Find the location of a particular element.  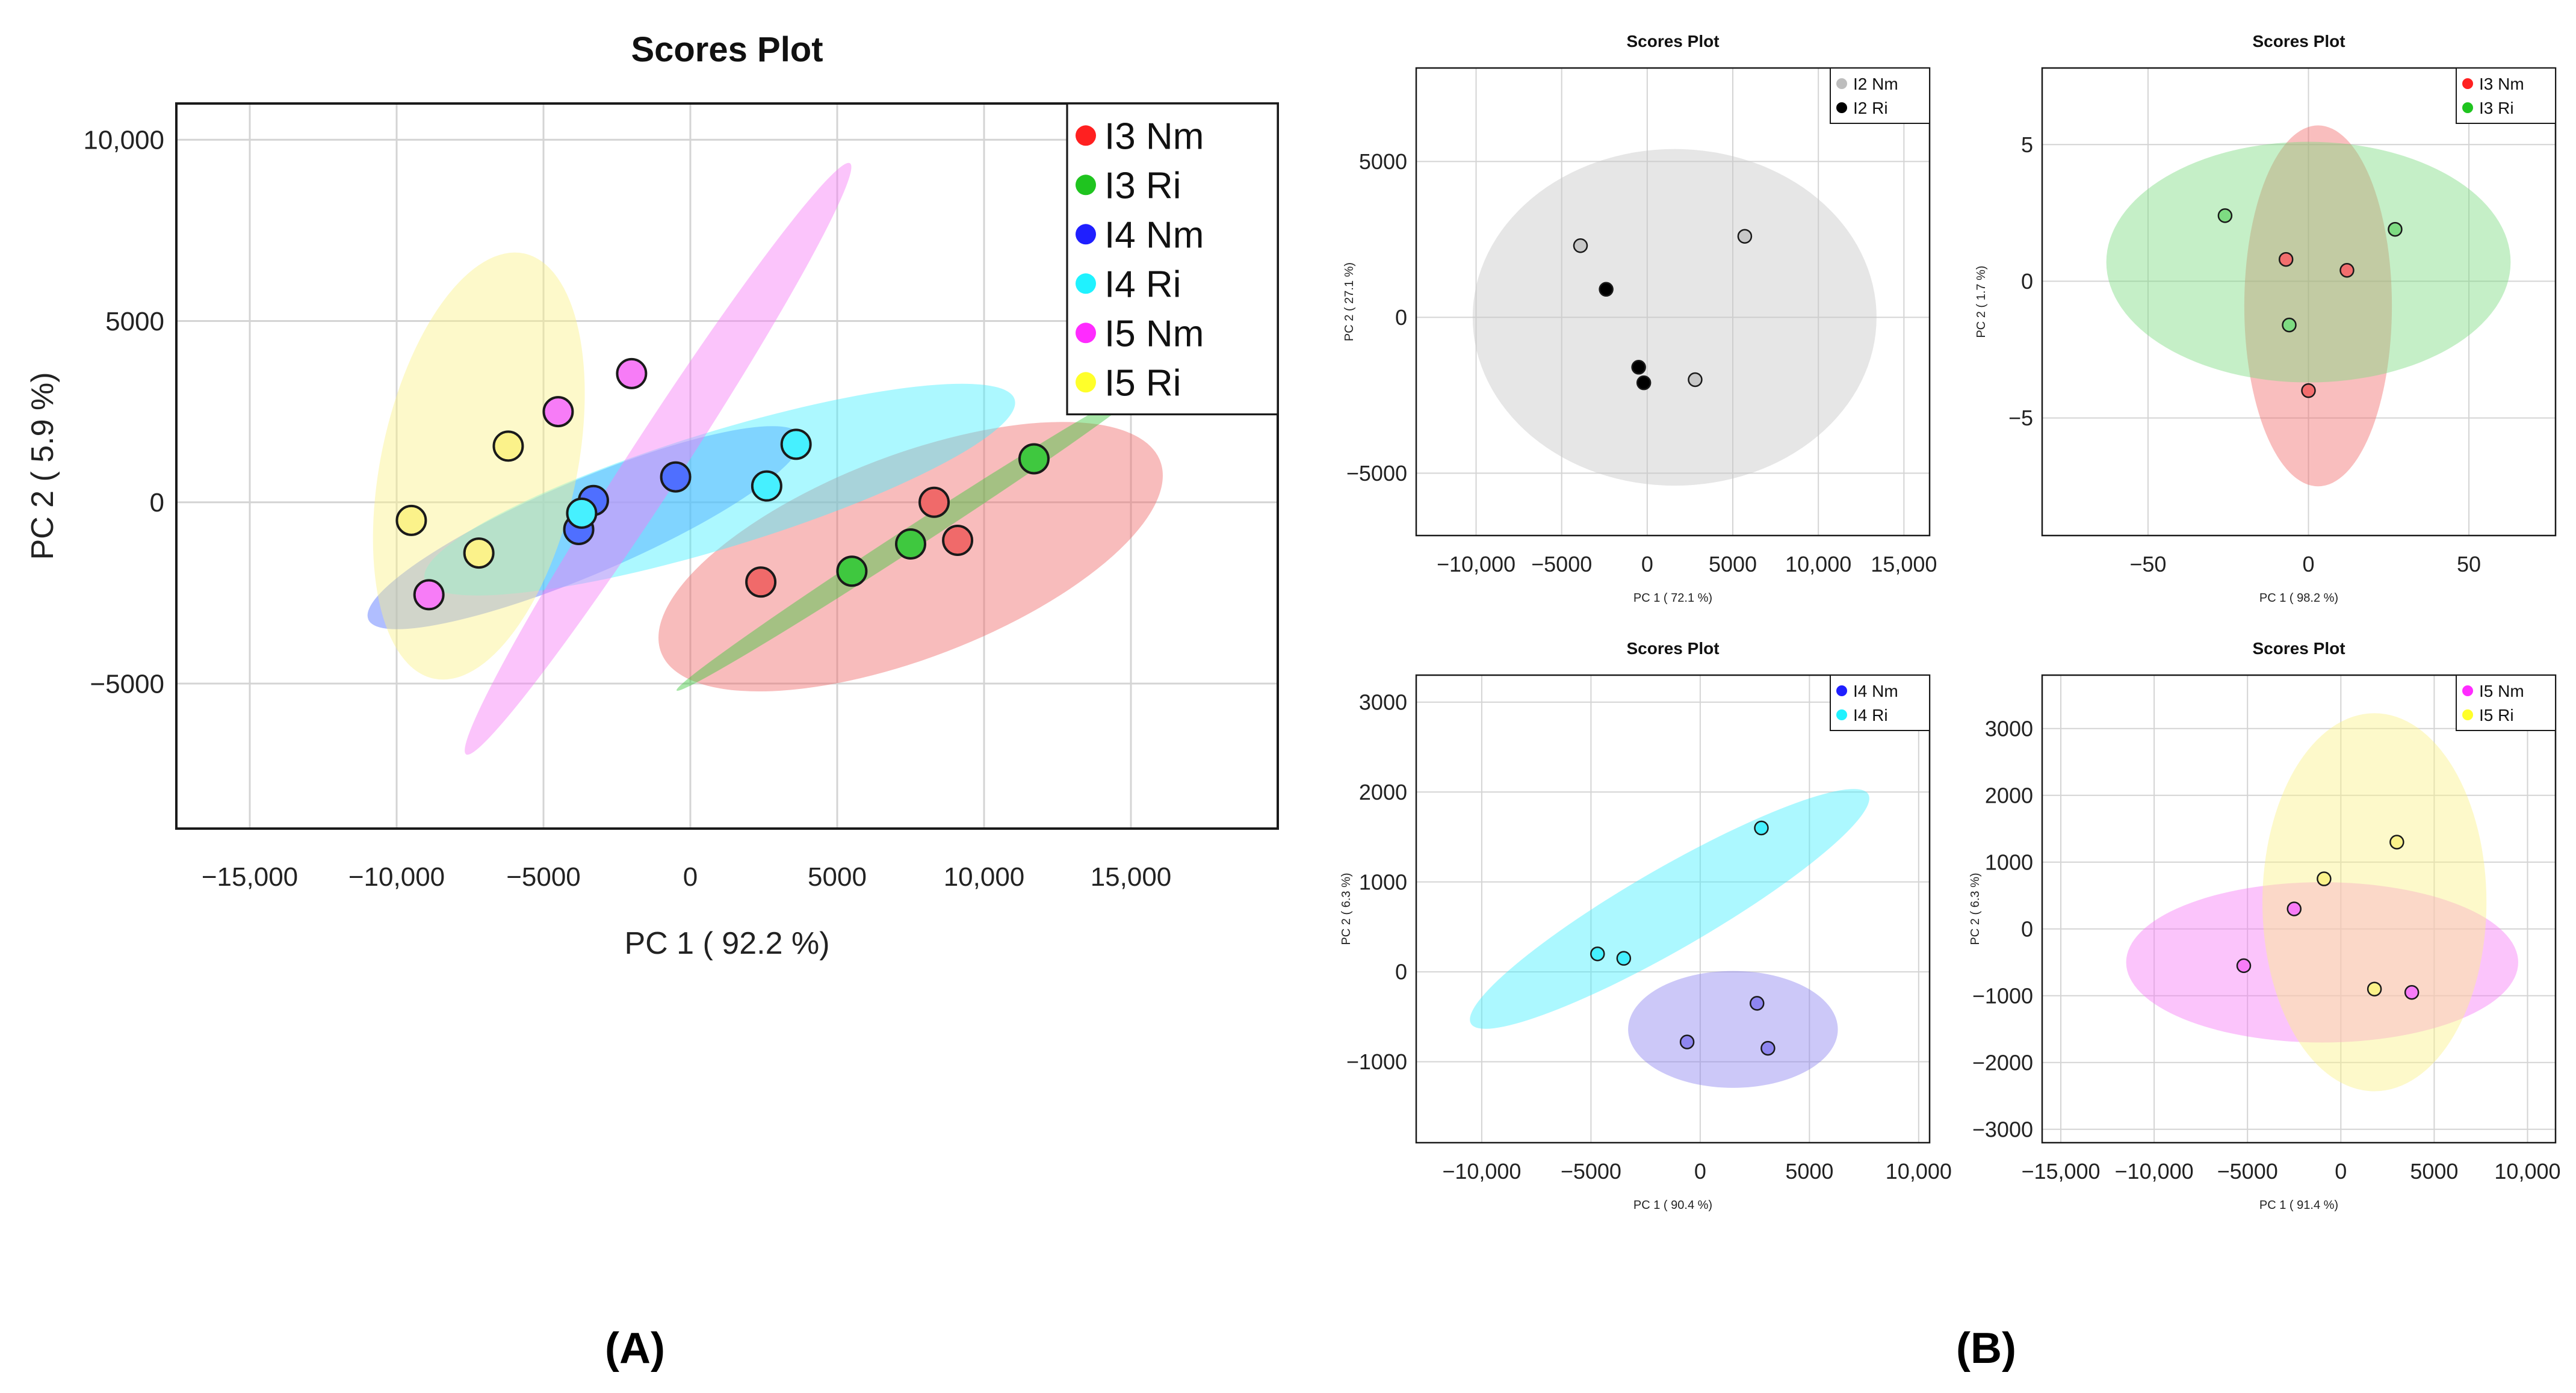

y-tick-label: −3000 is located at coordinates (2003, 1129).